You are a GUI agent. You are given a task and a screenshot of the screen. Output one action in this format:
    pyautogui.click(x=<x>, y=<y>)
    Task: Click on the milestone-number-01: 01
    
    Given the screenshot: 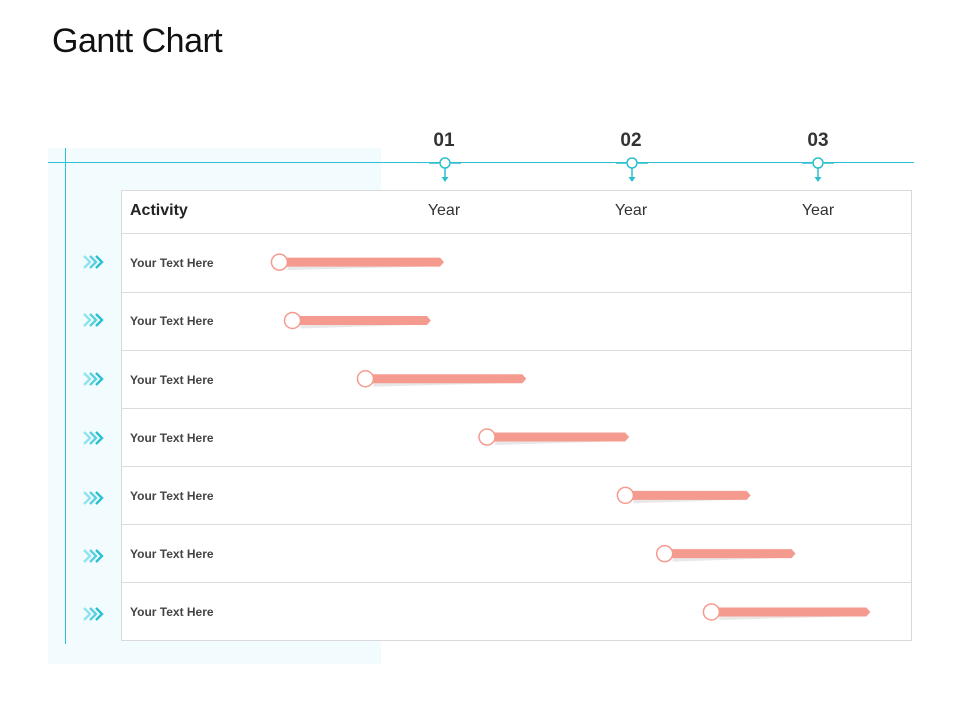 What is the action you would take?
    pyautogui.click(x=444, y=140)
    